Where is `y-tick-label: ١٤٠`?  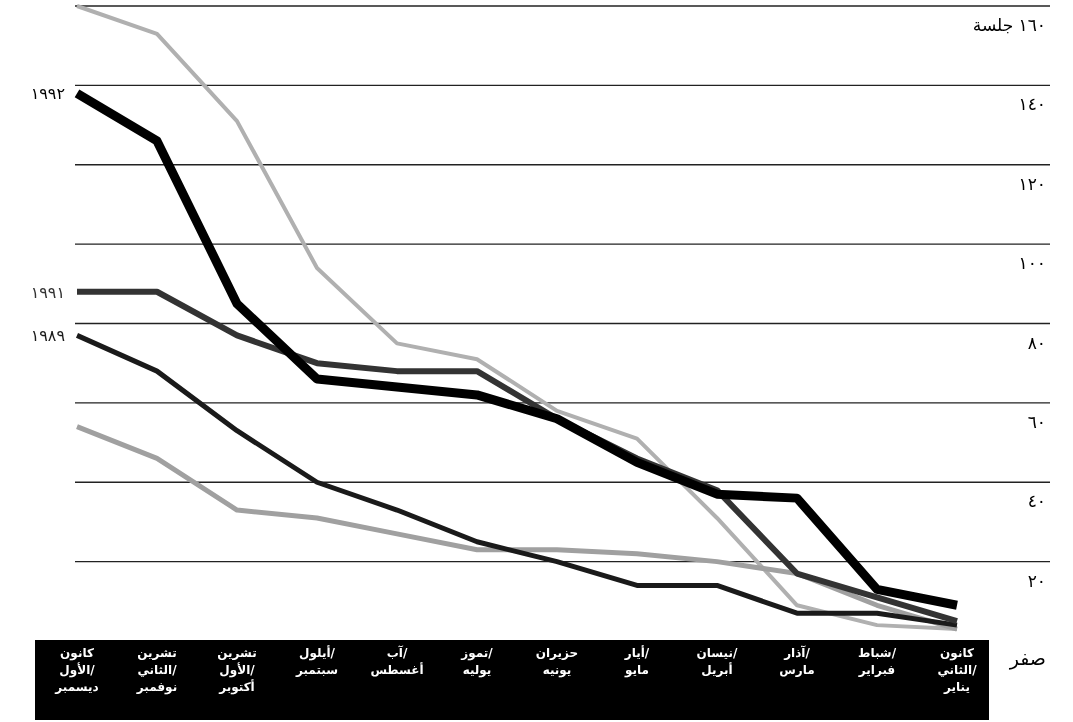
y-tick-label: ١٤٠ is located at coordinates (1032, 104).